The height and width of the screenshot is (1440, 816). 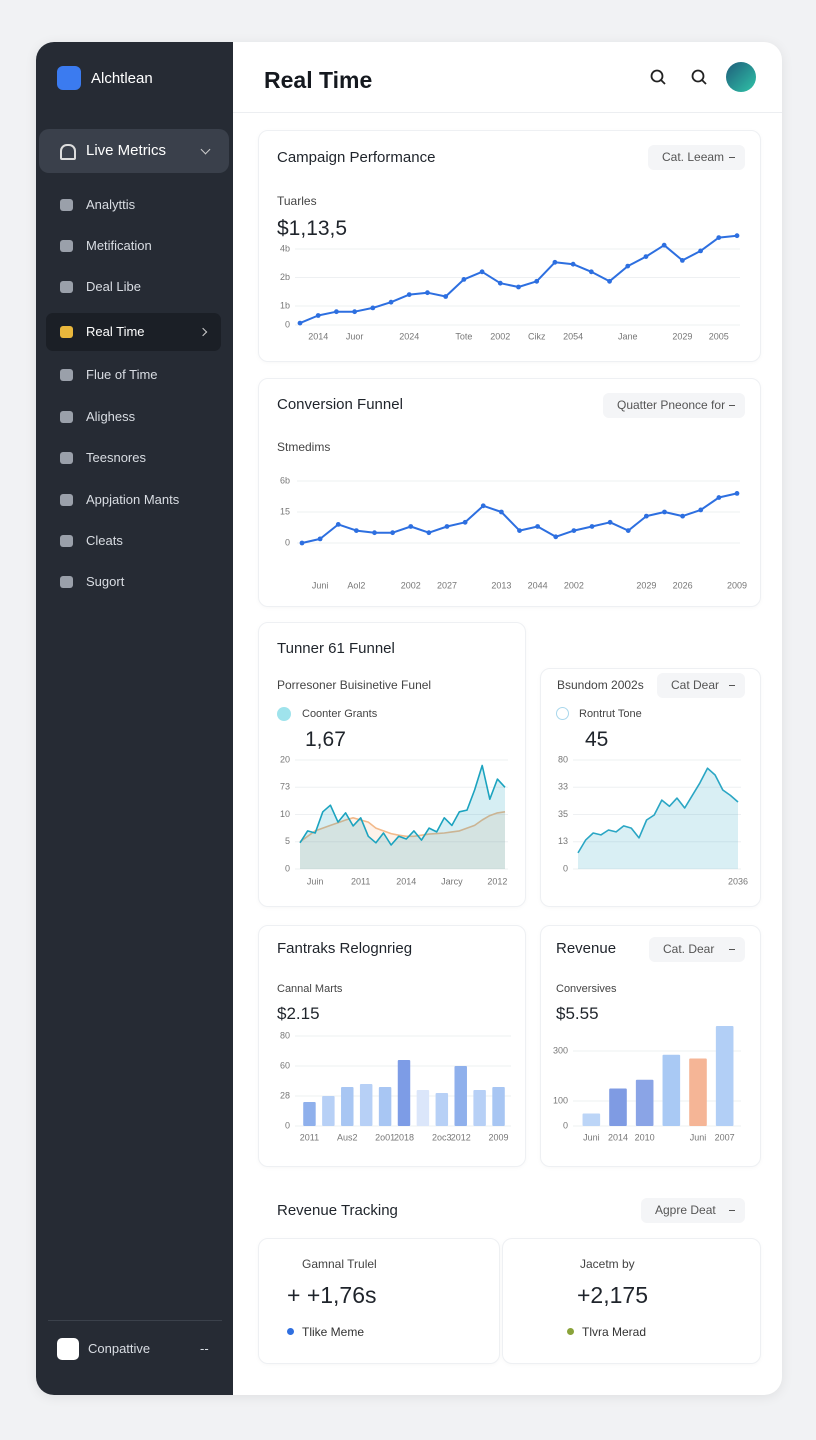 I want to click on legend-label: Rontrut Tone, so click(x=610, y=714).